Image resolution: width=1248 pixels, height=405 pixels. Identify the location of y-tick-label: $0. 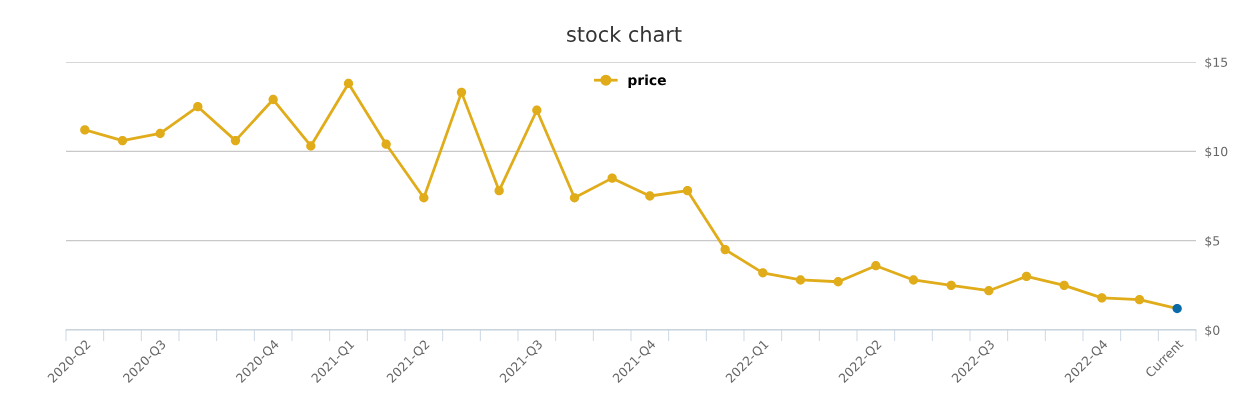
(1212, 331).